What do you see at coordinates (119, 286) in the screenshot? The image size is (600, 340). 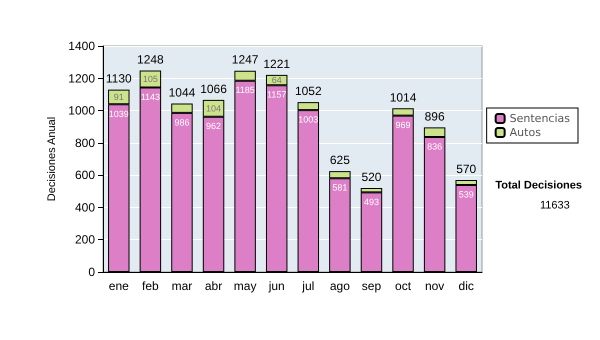 I see `x-tick-label: ene` at bounding box center [119, 286].